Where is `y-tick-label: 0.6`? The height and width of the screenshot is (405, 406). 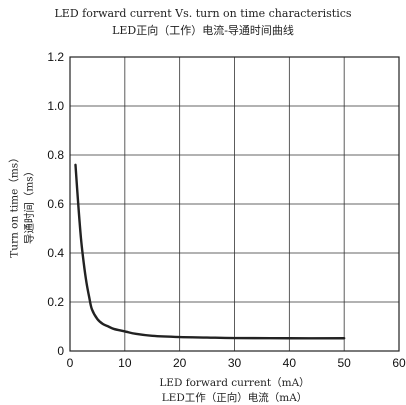
y-tick-label: 0.6 is located at coordinates (55, 204).